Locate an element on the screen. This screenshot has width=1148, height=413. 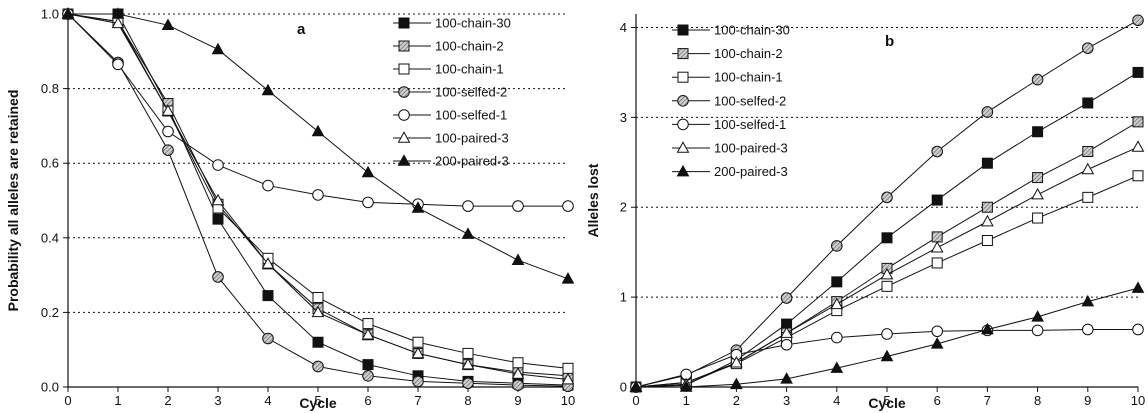
legend-label: 200-paired-3 is located at coordinates (751, 171).